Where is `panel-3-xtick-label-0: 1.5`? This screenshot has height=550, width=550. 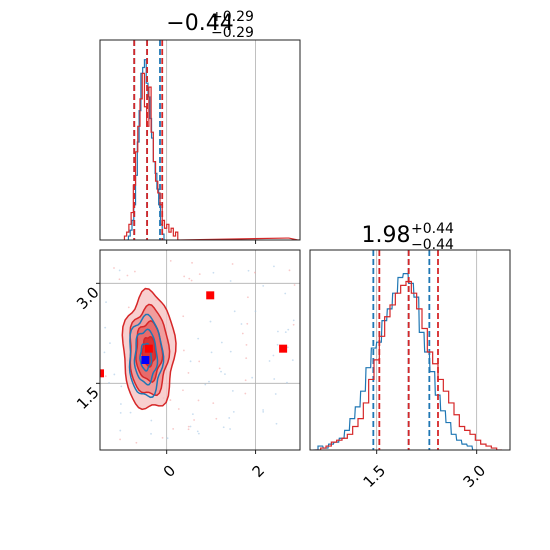 panel-3-xtick-label-0: 1.5 is located at coordinates (375, 476).